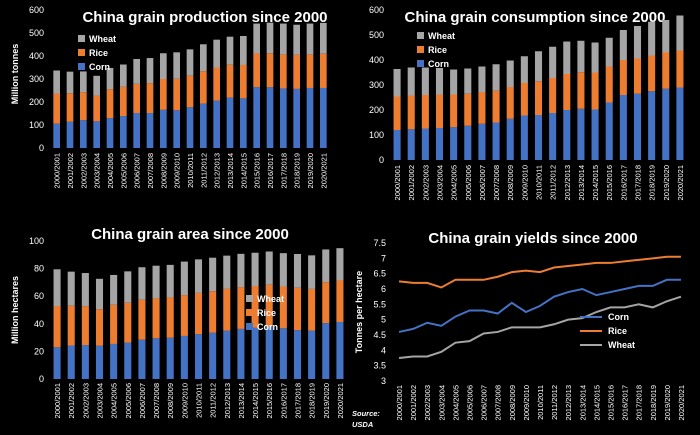 This screenshot has width=700, height=435. I want to click on y-tick-label: 200, so click(36, 102).